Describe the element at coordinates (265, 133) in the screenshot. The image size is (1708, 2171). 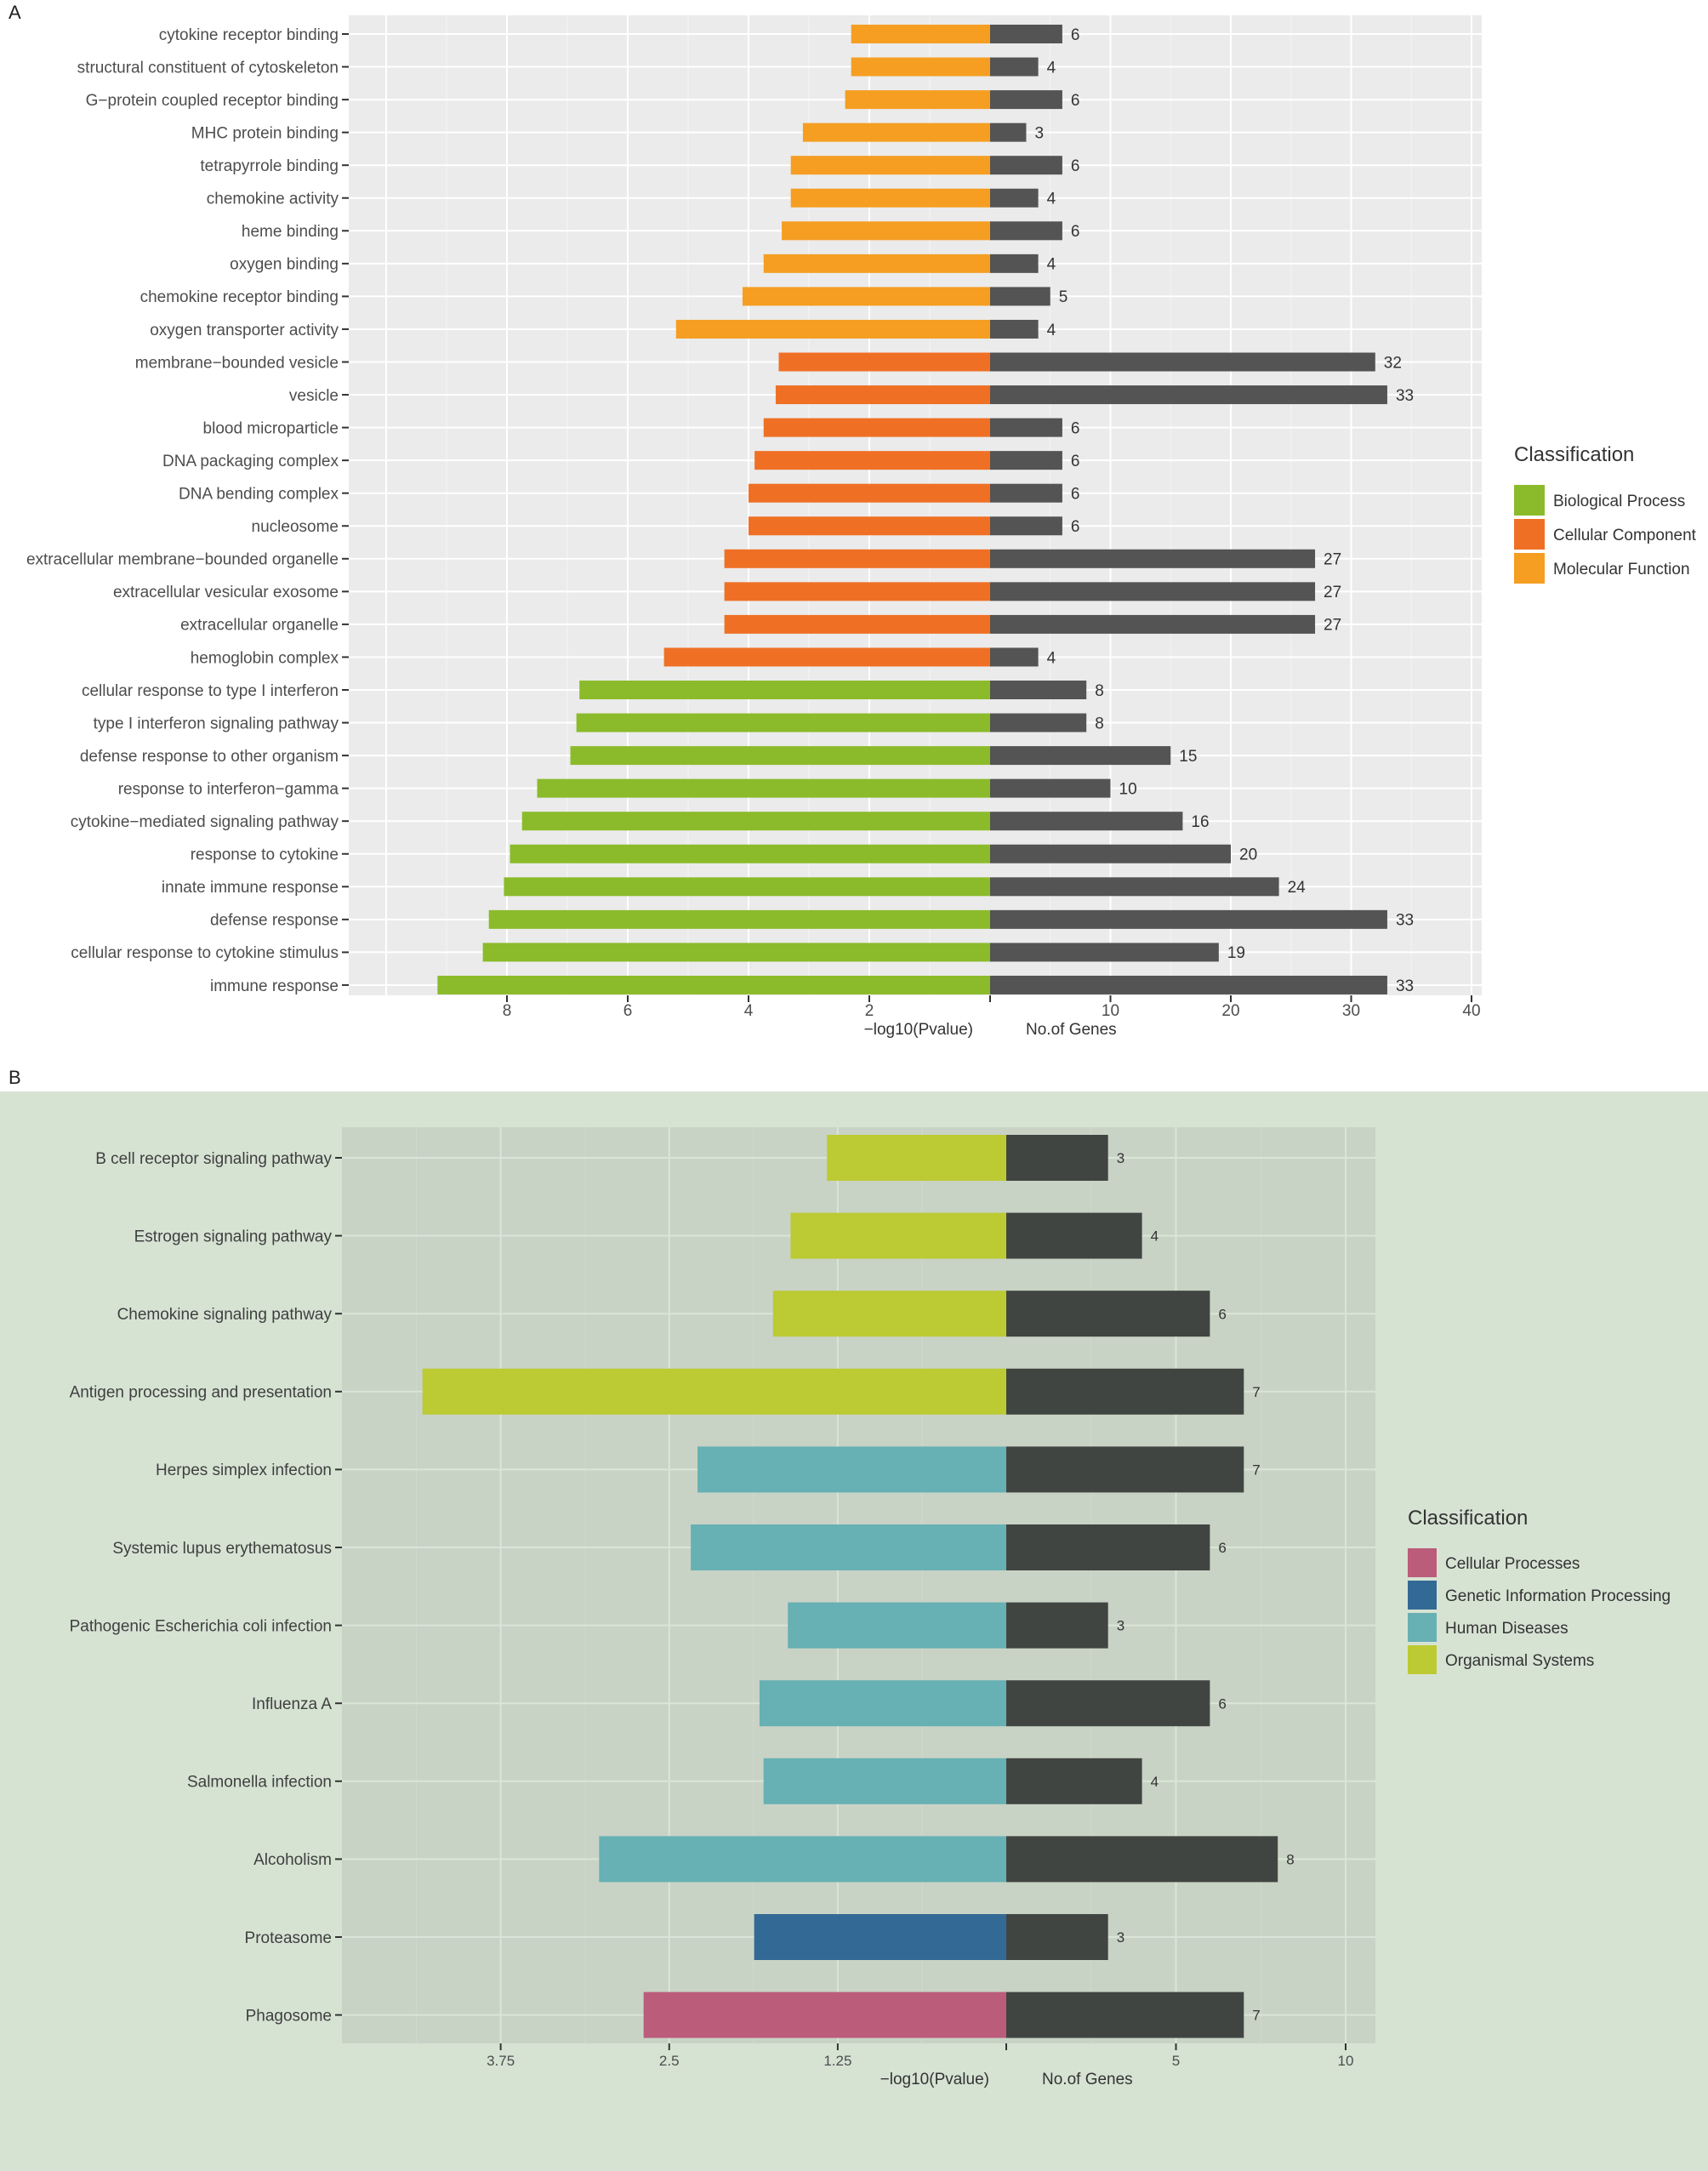
I see `category-label: MHC protein binding` at that location.